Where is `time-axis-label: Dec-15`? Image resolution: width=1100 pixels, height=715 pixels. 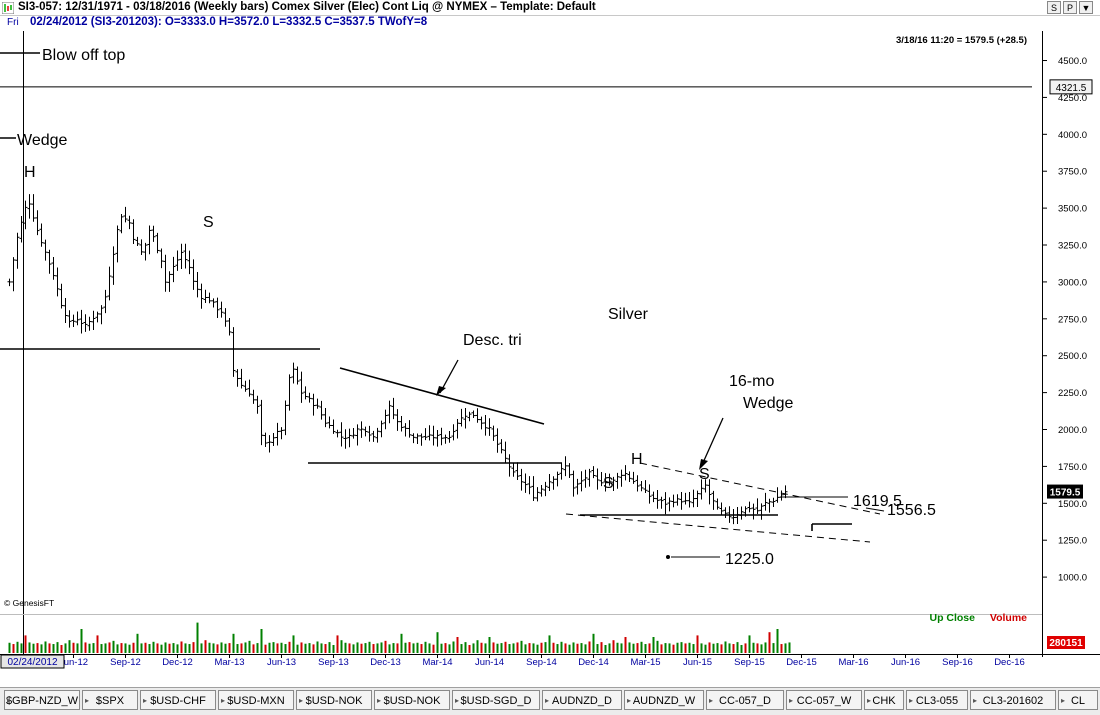 time-axis-label: Dec-15 is located at coordinates (801, 662).